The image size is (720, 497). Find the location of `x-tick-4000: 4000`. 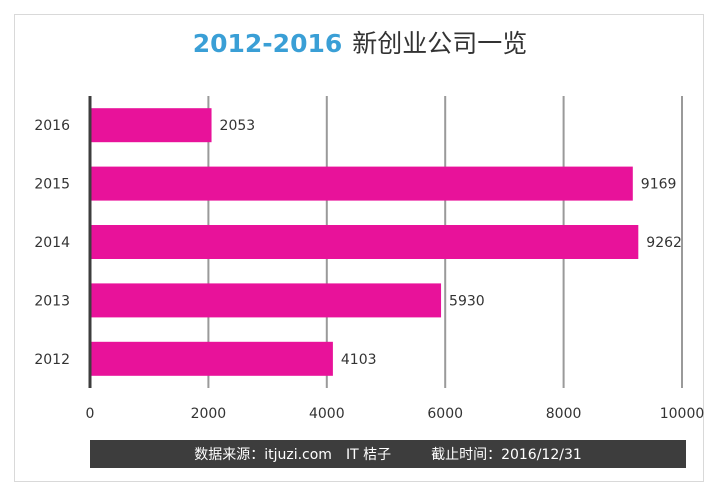

x-tick-4000: 4000 is located at coordinates (327, 414).